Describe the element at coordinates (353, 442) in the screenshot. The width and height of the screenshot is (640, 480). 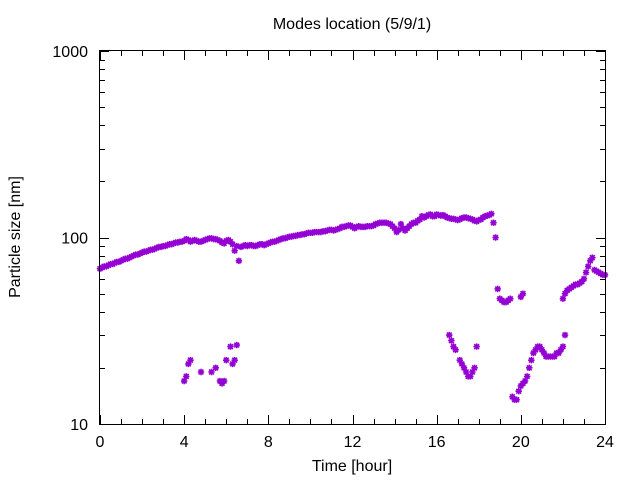
I see `x-tick-label: 12` at that location.